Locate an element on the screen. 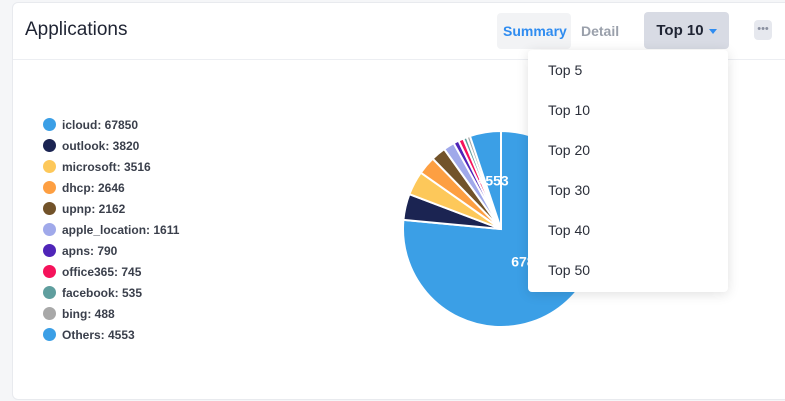  legend-label: microsoft: 3516 is located at coordinates (106, 166).